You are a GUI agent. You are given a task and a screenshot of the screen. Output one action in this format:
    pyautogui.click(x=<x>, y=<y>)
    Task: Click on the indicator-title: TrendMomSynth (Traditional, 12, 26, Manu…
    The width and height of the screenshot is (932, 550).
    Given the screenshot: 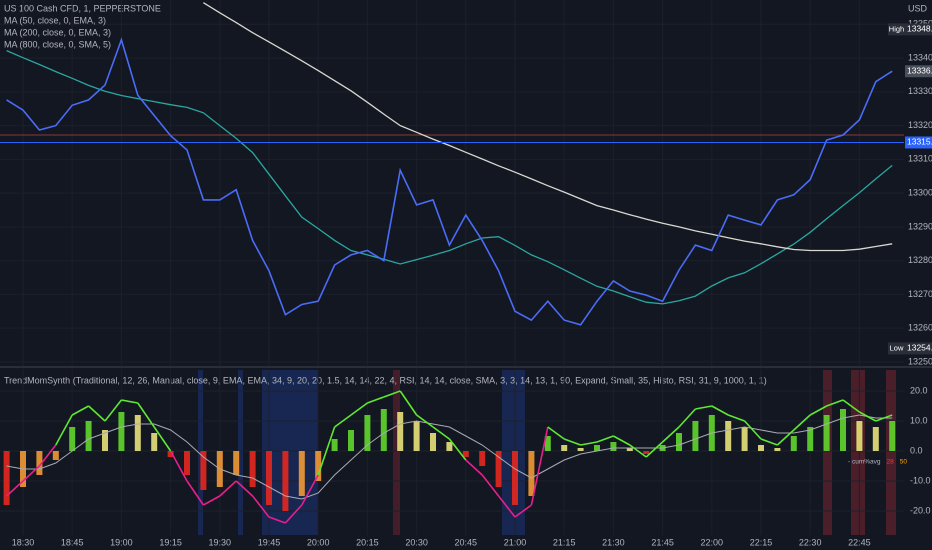 What is the action you would take?
    pyautogui.click(x=385, y=380)
    